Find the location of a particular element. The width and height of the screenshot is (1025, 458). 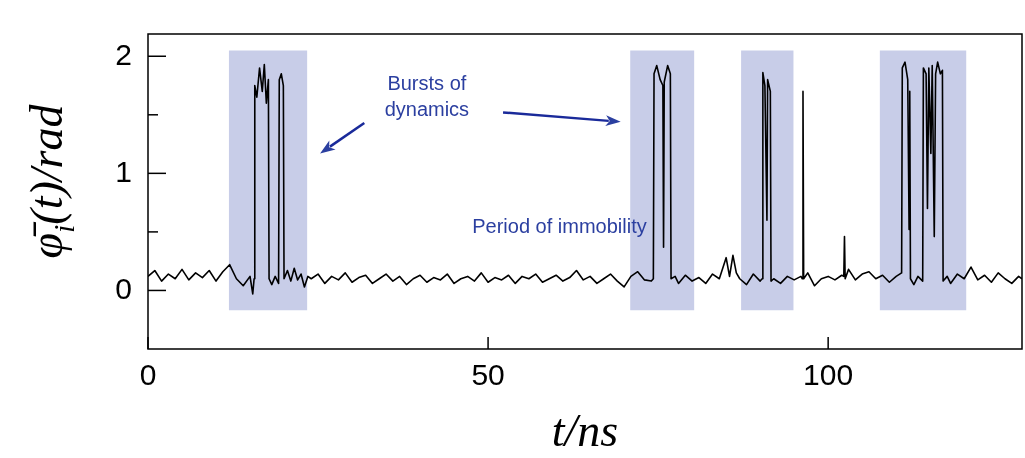

x-tick-label: 0 is located at coordinates (148, 375).